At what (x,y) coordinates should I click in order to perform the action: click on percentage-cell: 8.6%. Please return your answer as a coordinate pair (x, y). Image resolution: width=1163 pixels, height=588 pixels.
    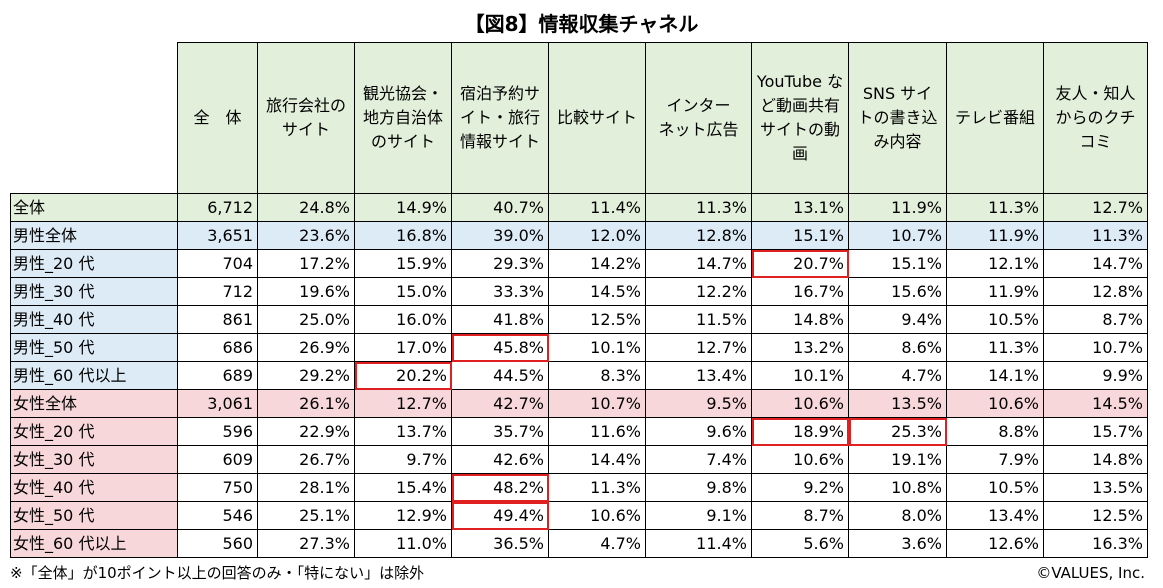
    Looking at the image, I should click on (897, 347).